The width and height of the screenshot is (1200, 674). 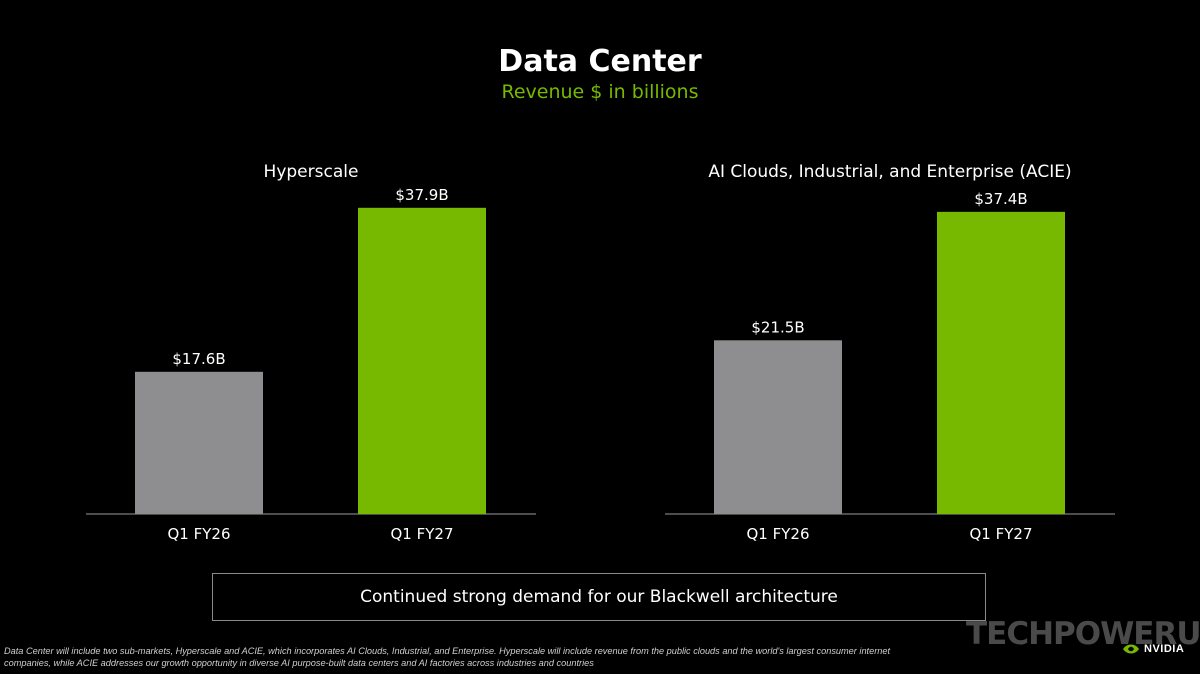 What do you see at coordinates (1164, 649) in the screenshot?
I see `brand-name: NVIDIA` at bounding box center [1164, 649].